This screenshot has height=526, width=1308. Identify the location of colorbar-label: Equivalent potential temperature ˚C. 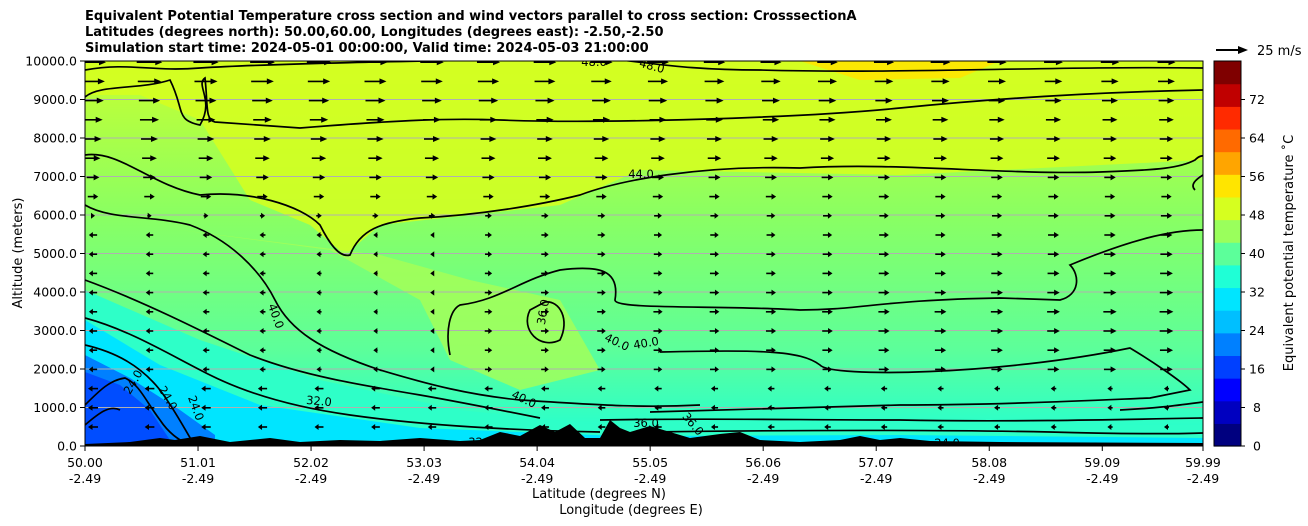
(1289, 253).